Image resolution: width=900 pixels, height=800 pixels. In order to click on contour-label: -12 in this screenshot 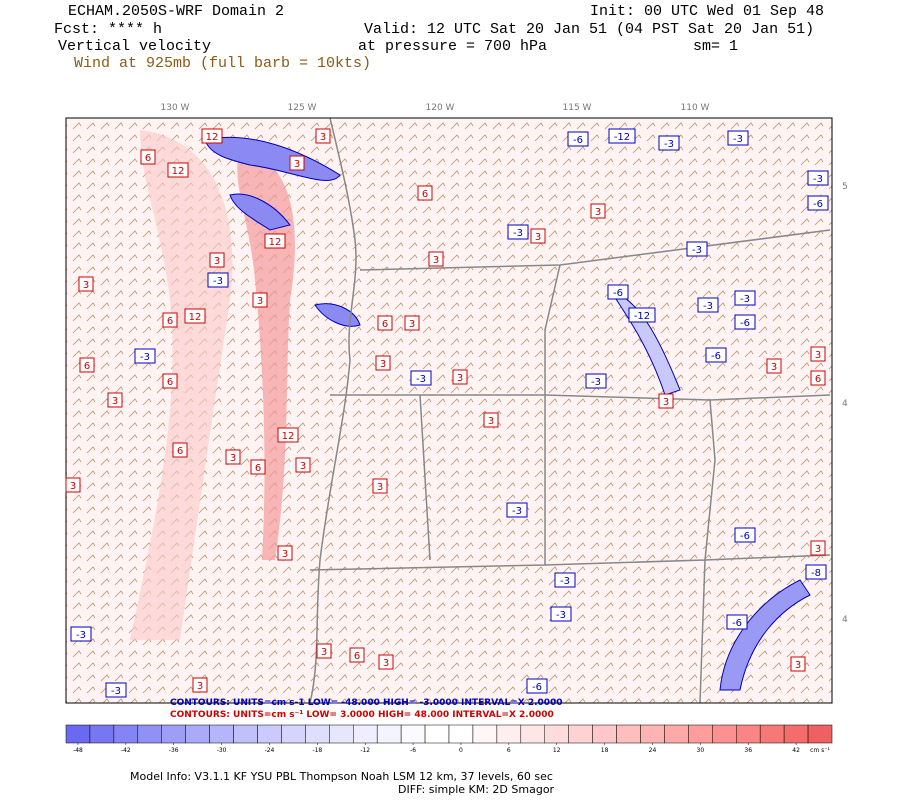, I will do `click(642, 316)`.